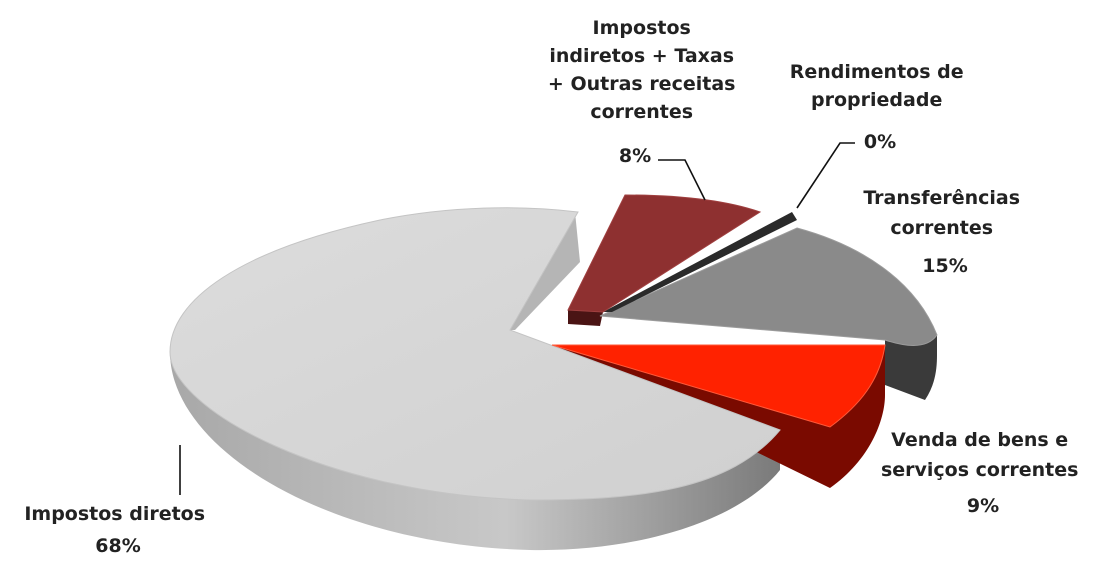 The height and width of the screenshot is (564, 1095). Describe the element at coordinates (944, 266) in the screenshot. I see `value-transferencias: 15%` at that location.